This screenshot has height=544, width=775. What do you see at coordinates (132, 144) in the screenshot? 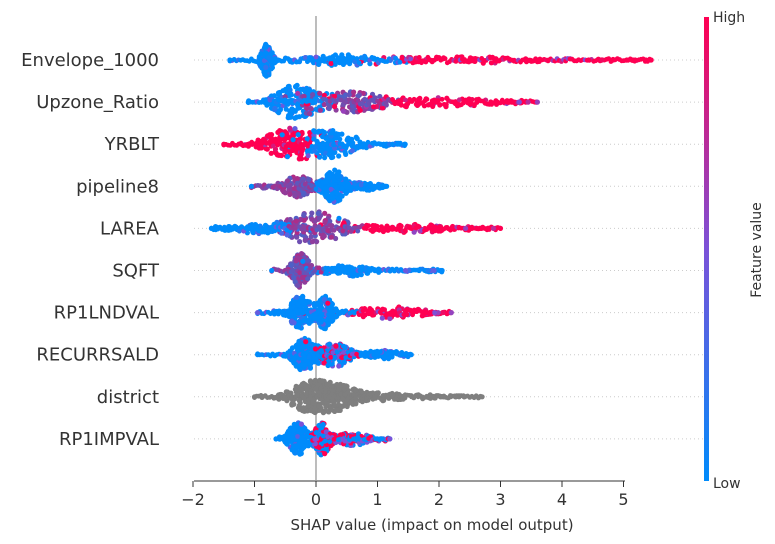
I see `feature-label-yrblt: YRBLT` at bounding box center [132, 144].